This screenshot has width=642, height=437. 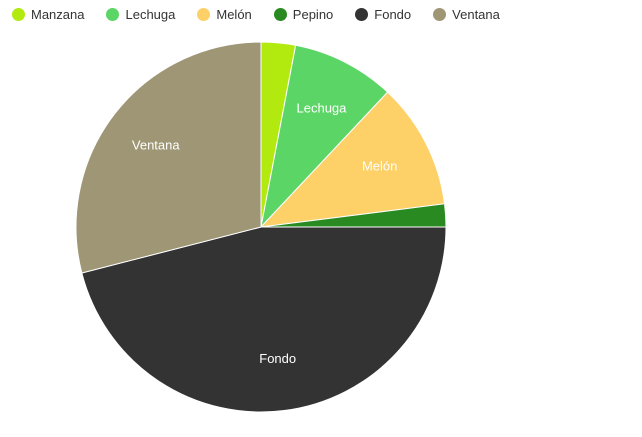 What do you see at coordinates (18, 14) in the screenshot?
I see `legend-swatch-manzana` at bounding box center [18, 14].